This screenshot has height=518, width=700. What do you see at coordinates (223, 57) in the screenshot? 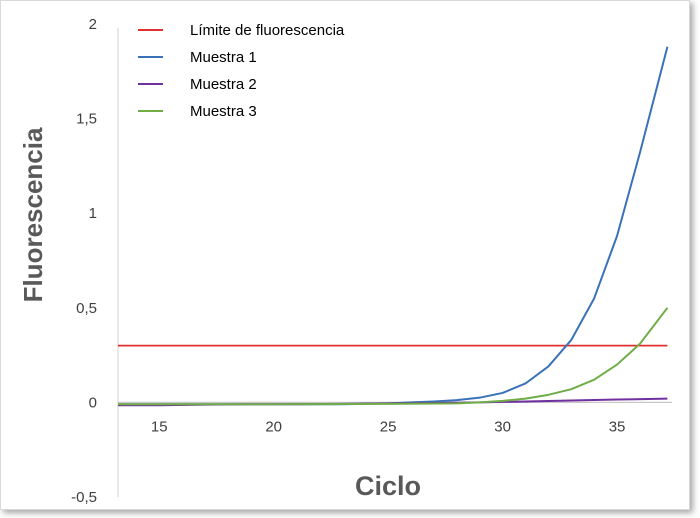
I see `legend-label: Muestra 1` at bounding box center [223, 57].